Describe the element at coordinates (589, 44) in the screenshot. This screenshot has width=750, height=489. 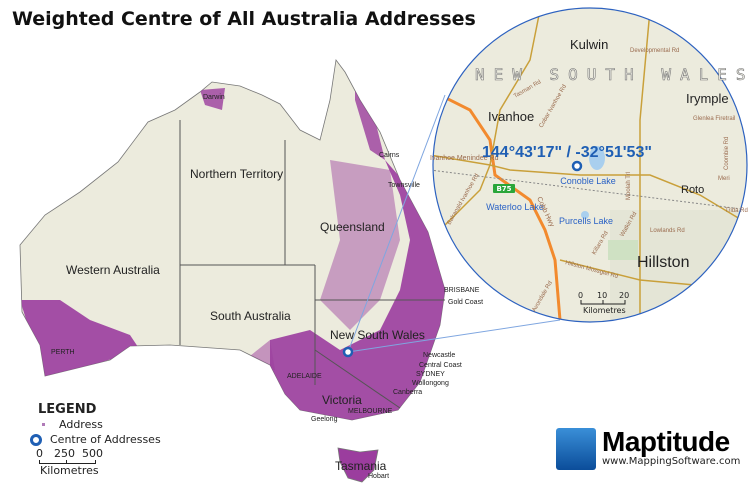
I see `town-kulwin: Kulwin` at that location.